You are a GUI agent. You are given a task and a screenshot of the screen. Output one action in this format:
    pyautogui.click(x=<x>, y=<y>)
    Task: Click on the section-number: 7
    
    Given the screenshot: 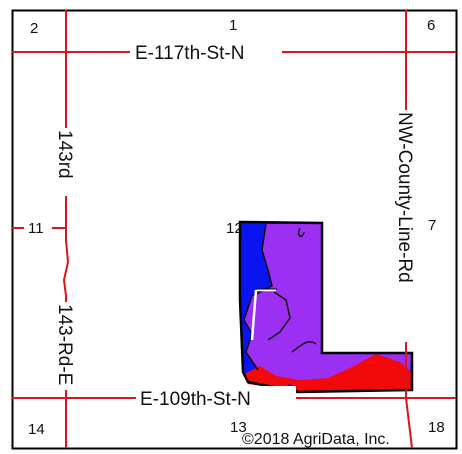 What is the action you would take?
    pyautogui.click(x=432, y=225)
    